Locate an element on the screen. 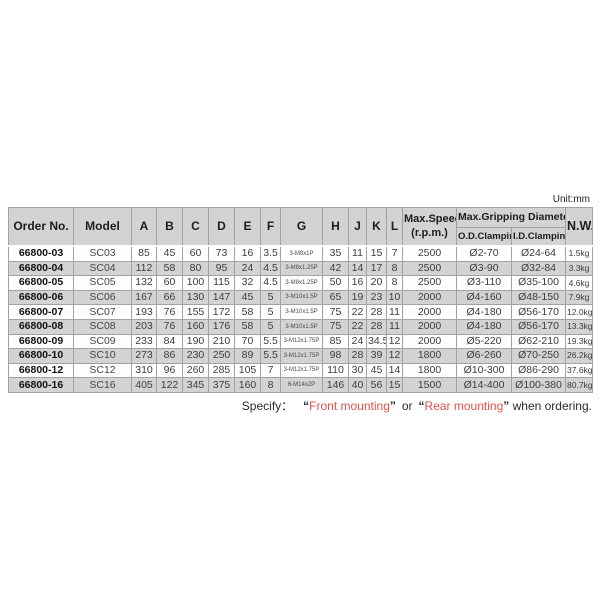 The image size is (600, 600). dim-k-cell: 56 is located at coordinates (376, 385).